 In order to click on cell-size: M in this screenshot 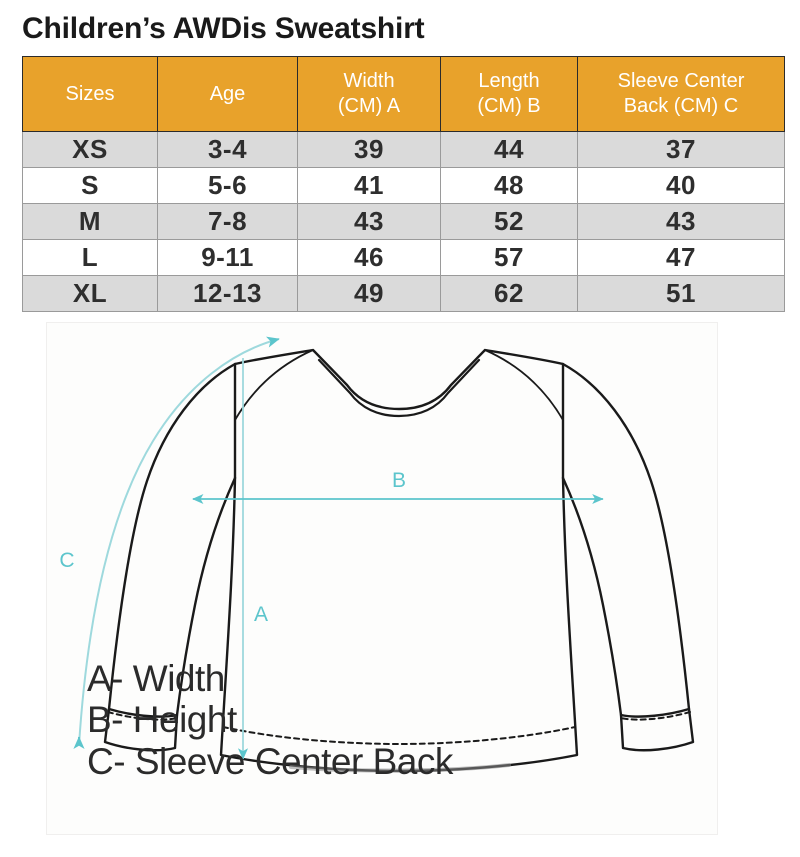, I will do `click(90, 221)`.